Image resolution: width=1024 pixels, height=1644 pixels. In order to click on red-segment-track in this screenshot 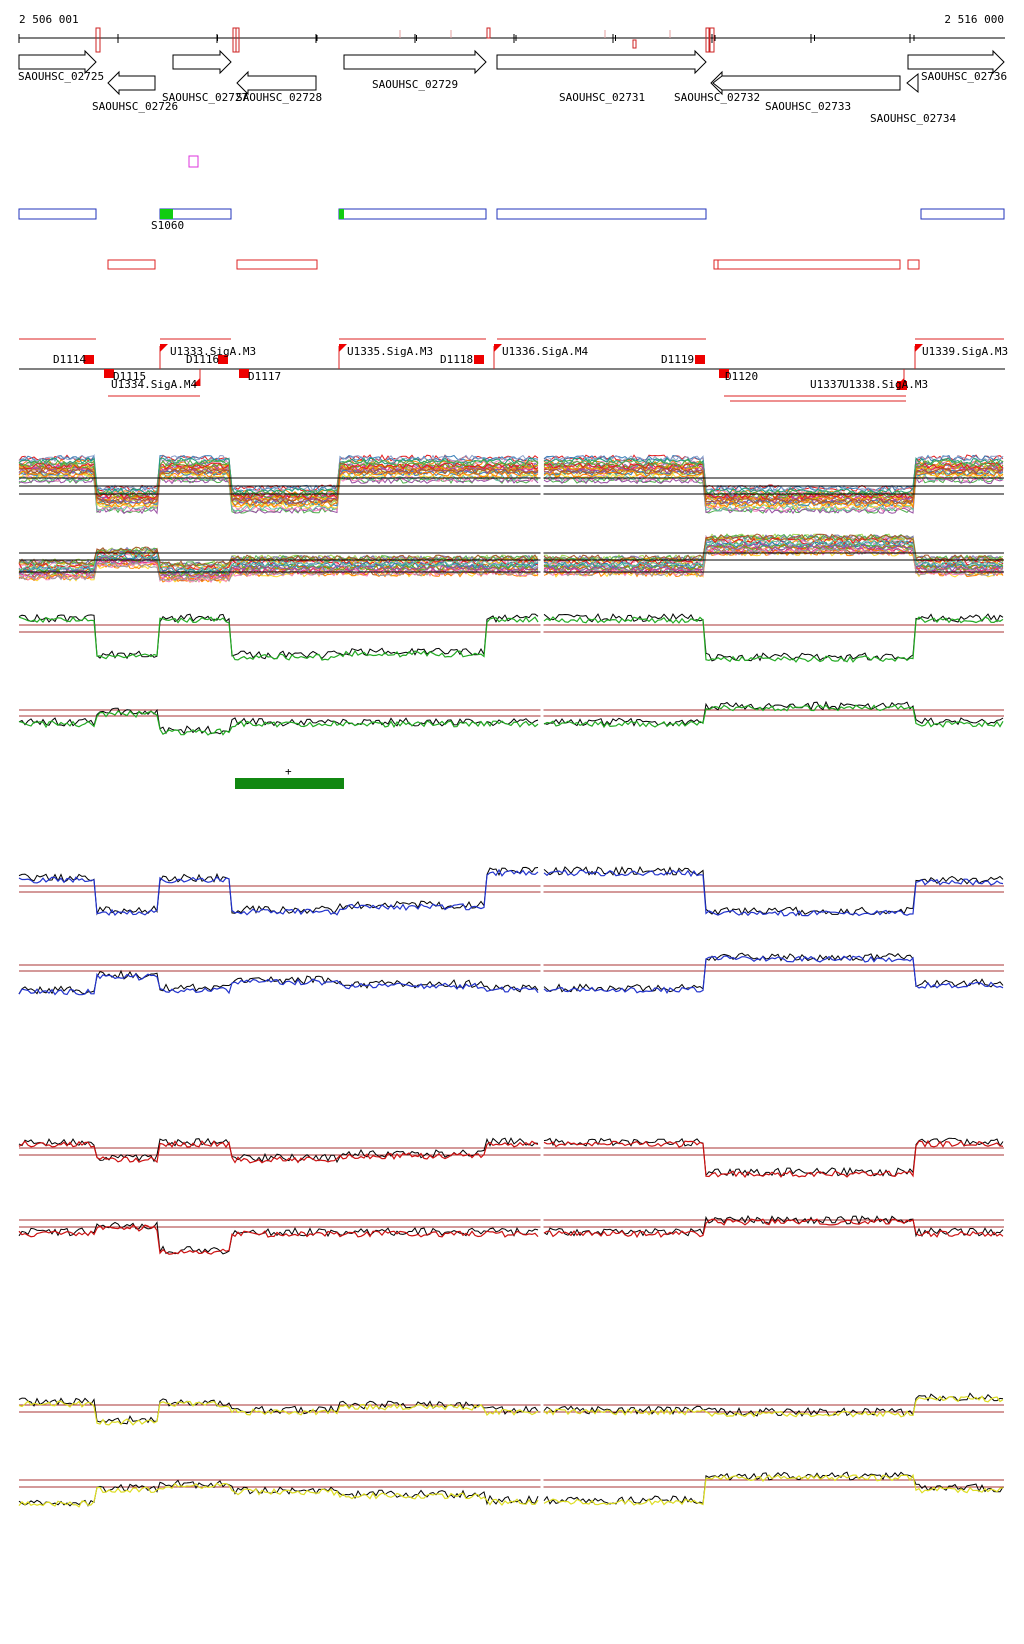, I will do `click(513, 264)`.